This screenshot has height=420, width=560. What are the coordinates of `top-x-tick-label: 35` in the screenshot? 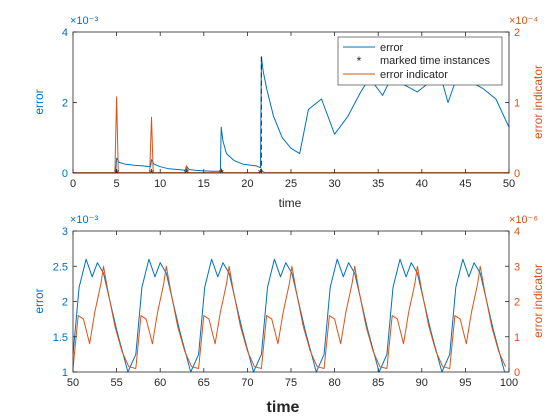 It's located at (378, 184).